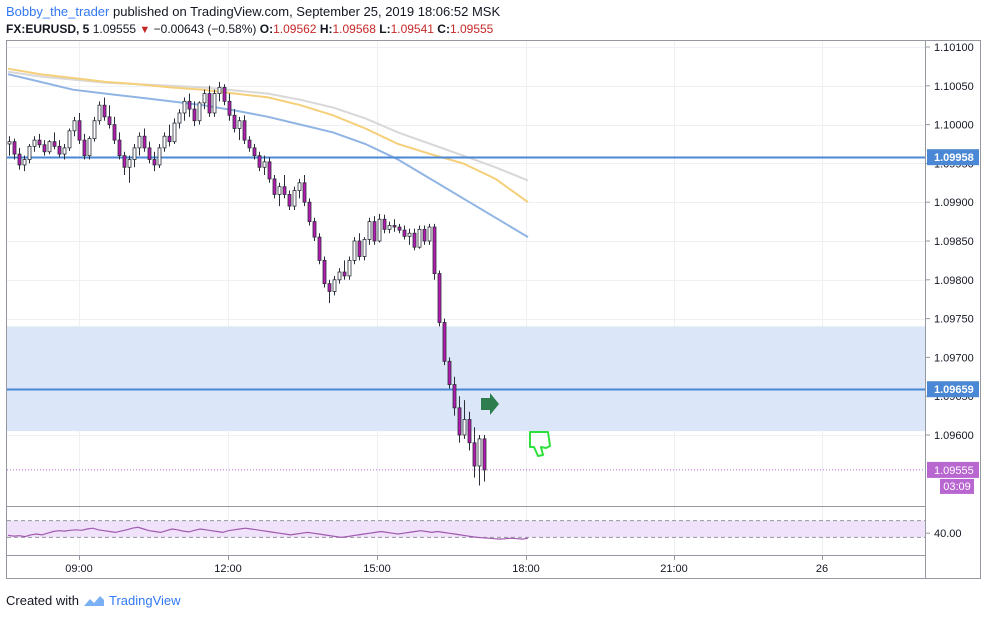  Describe the element at coordinates (268, 135) in the screenshot. I see `ma-mid-line` at that location.